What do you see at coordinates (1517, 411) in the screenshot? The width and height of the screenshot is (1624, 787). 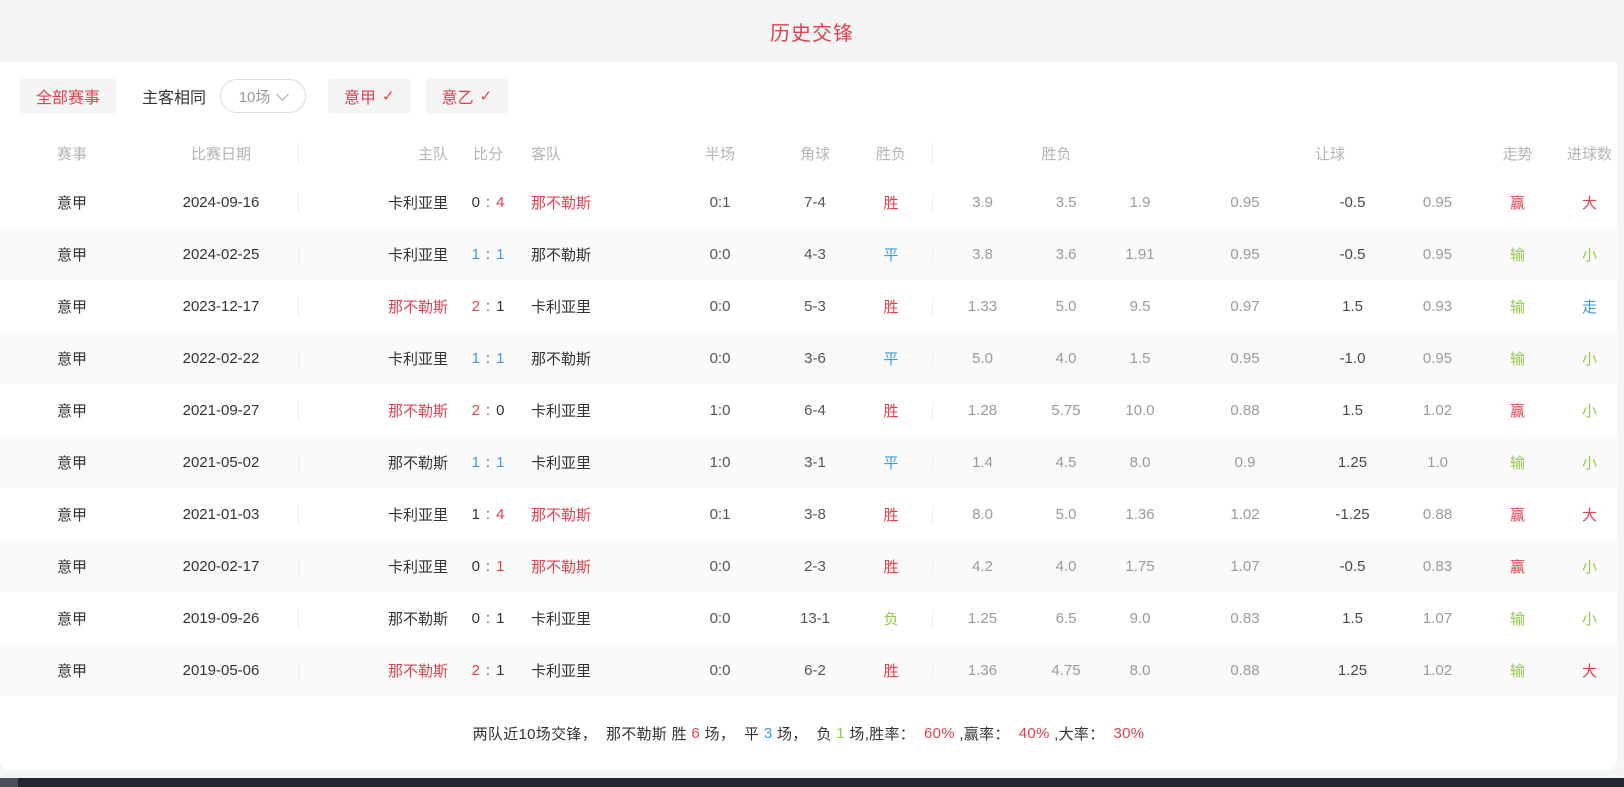 I see `trend-cell: 赢` at bounding box center [1517, 411].